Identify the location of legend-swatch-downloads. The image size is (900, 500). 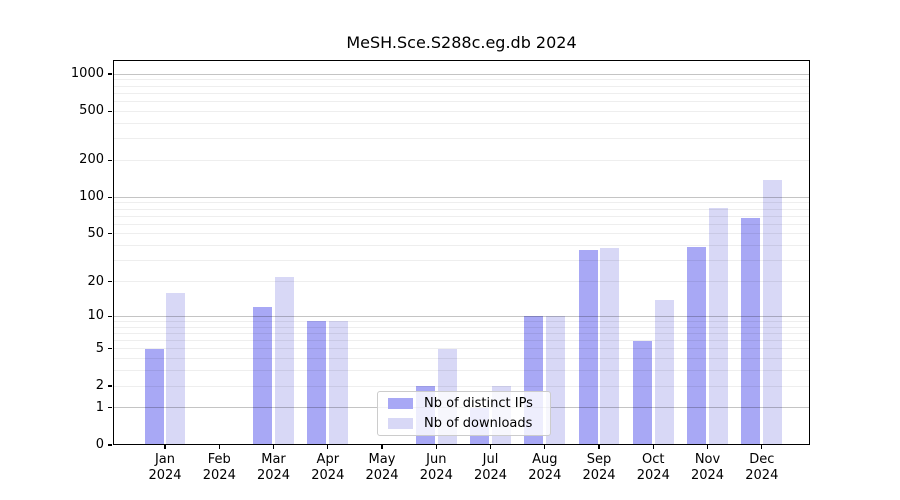
(400, 423).